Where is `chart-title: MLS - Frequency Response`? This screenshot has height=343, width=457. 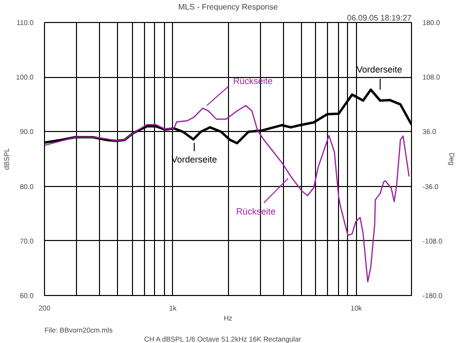 chart-title: MLS - Frequency Response is located at coordinates (228, 7).